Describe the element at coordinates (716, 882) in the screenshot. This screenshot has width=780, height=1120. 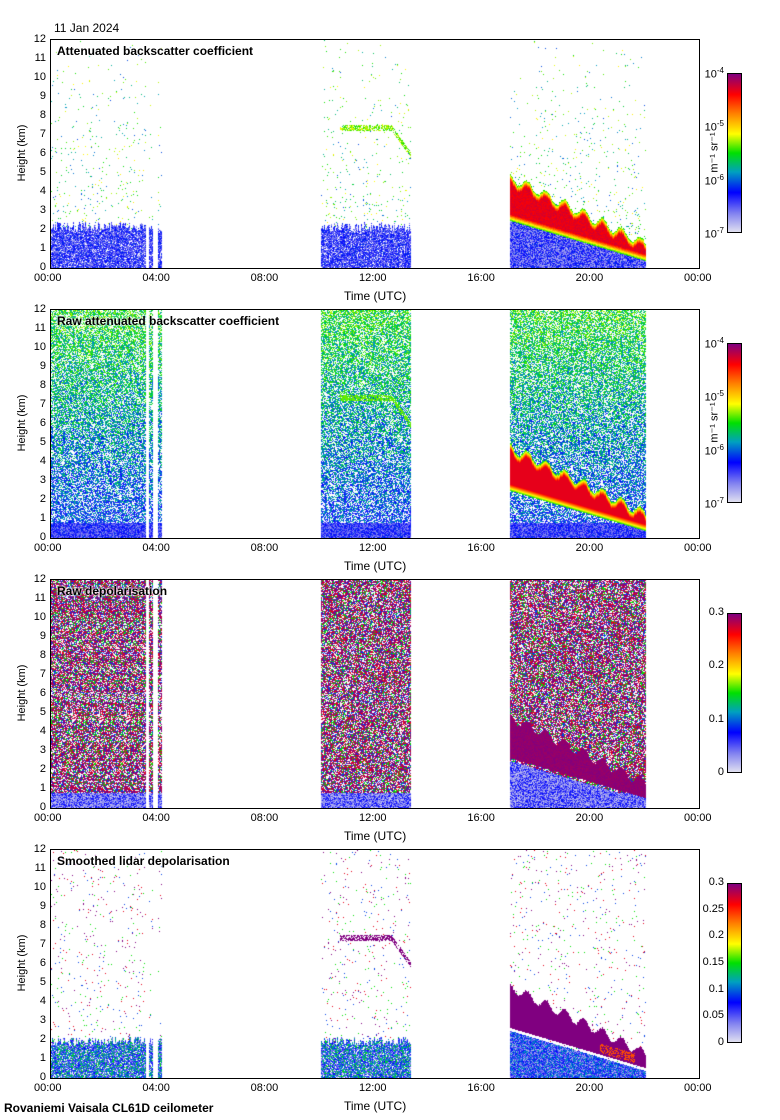
I see `tick-base: 0.3` at that location.